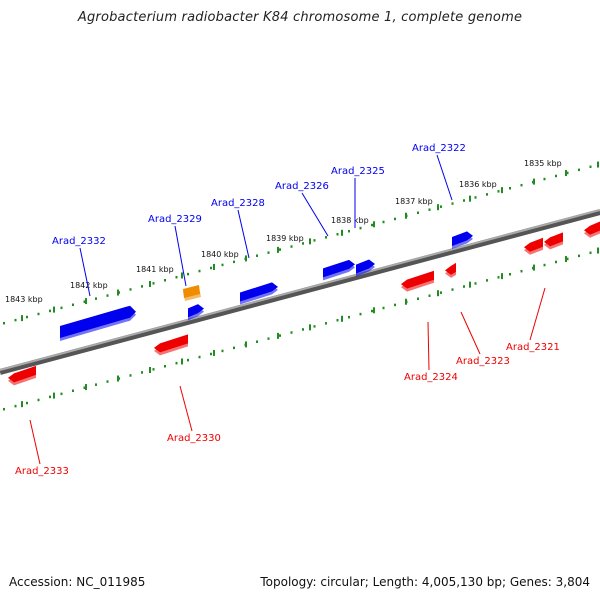  Describe the element at coordinates (431, 377) in the screenshot. I see `gene-label-arad-2324: Arad_2324` at that location.